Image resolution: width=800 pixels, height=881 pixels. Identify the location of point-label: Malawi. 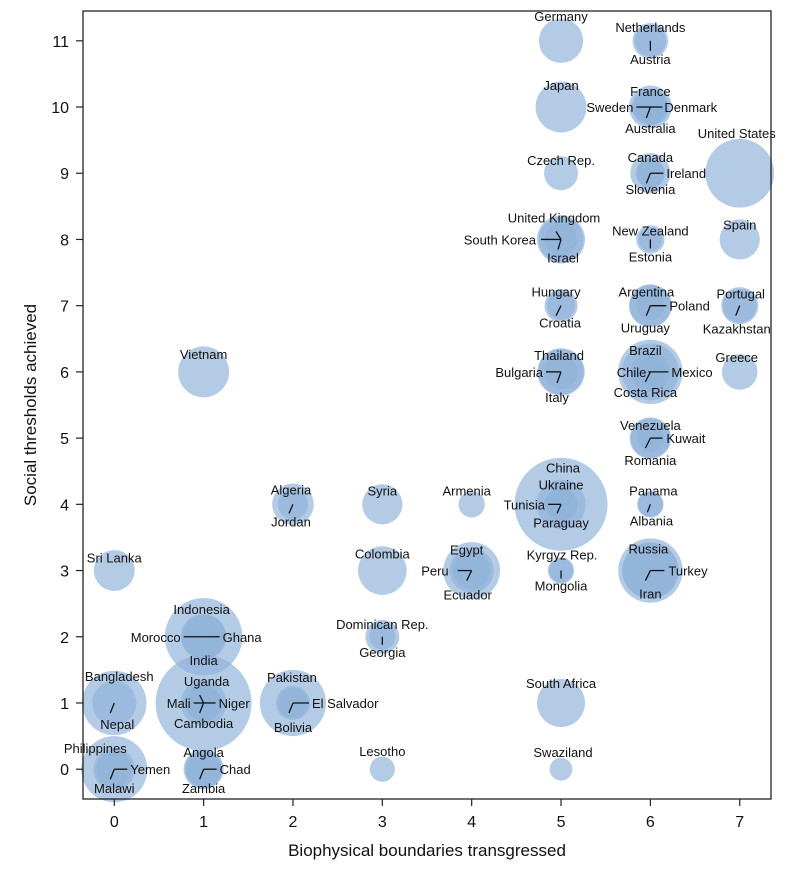
(114, 788).